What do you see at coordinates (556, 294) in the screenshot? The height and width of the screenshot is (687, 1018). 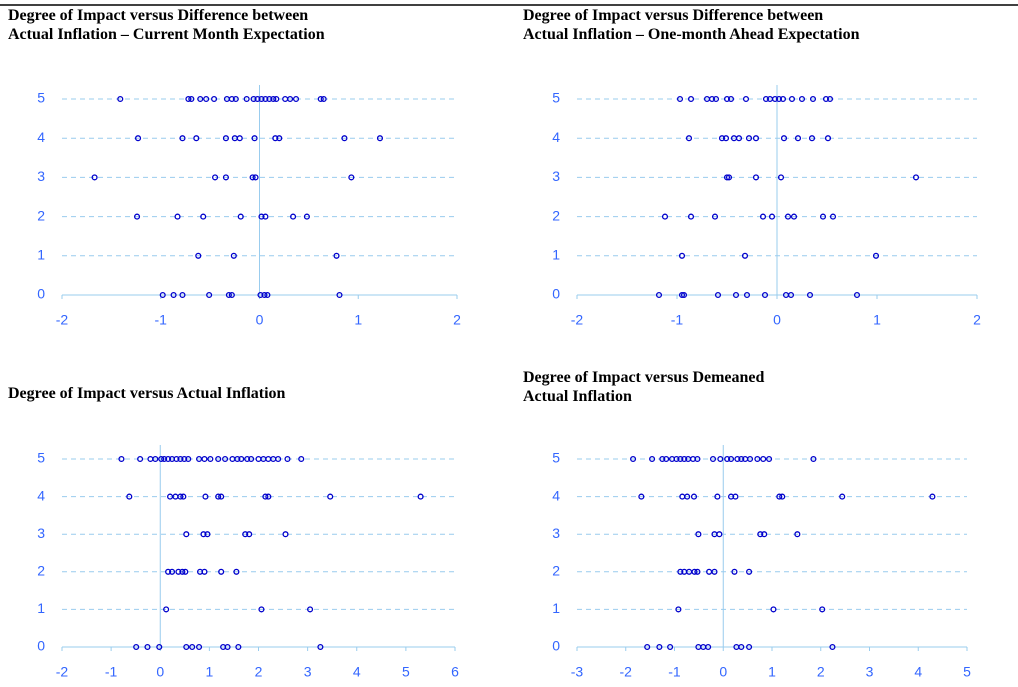 I see `y-tick-label: 0` at bounding box center [556, 294].